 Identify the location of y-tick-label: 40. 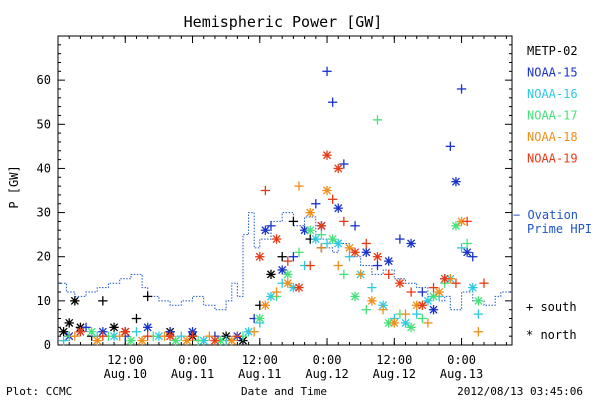
(44, 168).